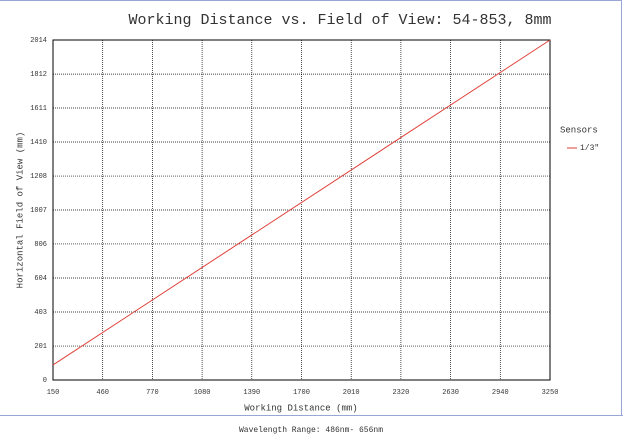  Describe the element at coordinates (589, 148) in the screenshot. I see `legend-label: 1/3"` at that location.